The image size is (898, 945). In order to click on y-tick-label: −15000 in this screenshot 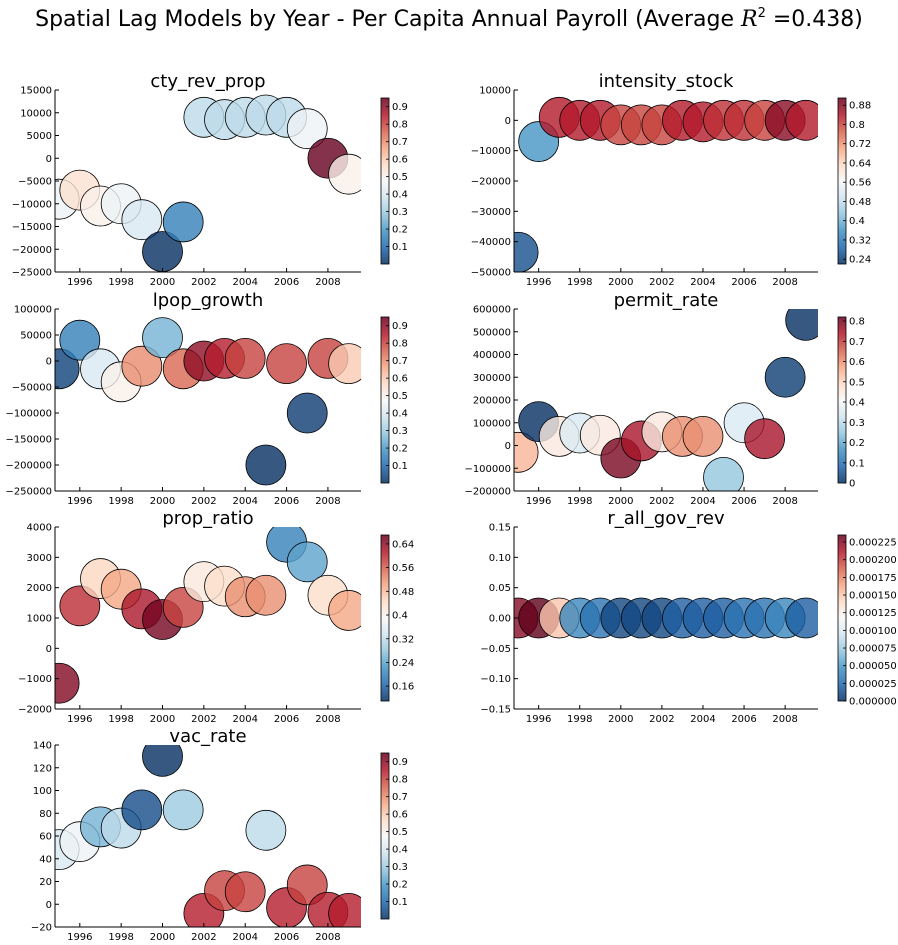, I will do `click(32, 227)`.